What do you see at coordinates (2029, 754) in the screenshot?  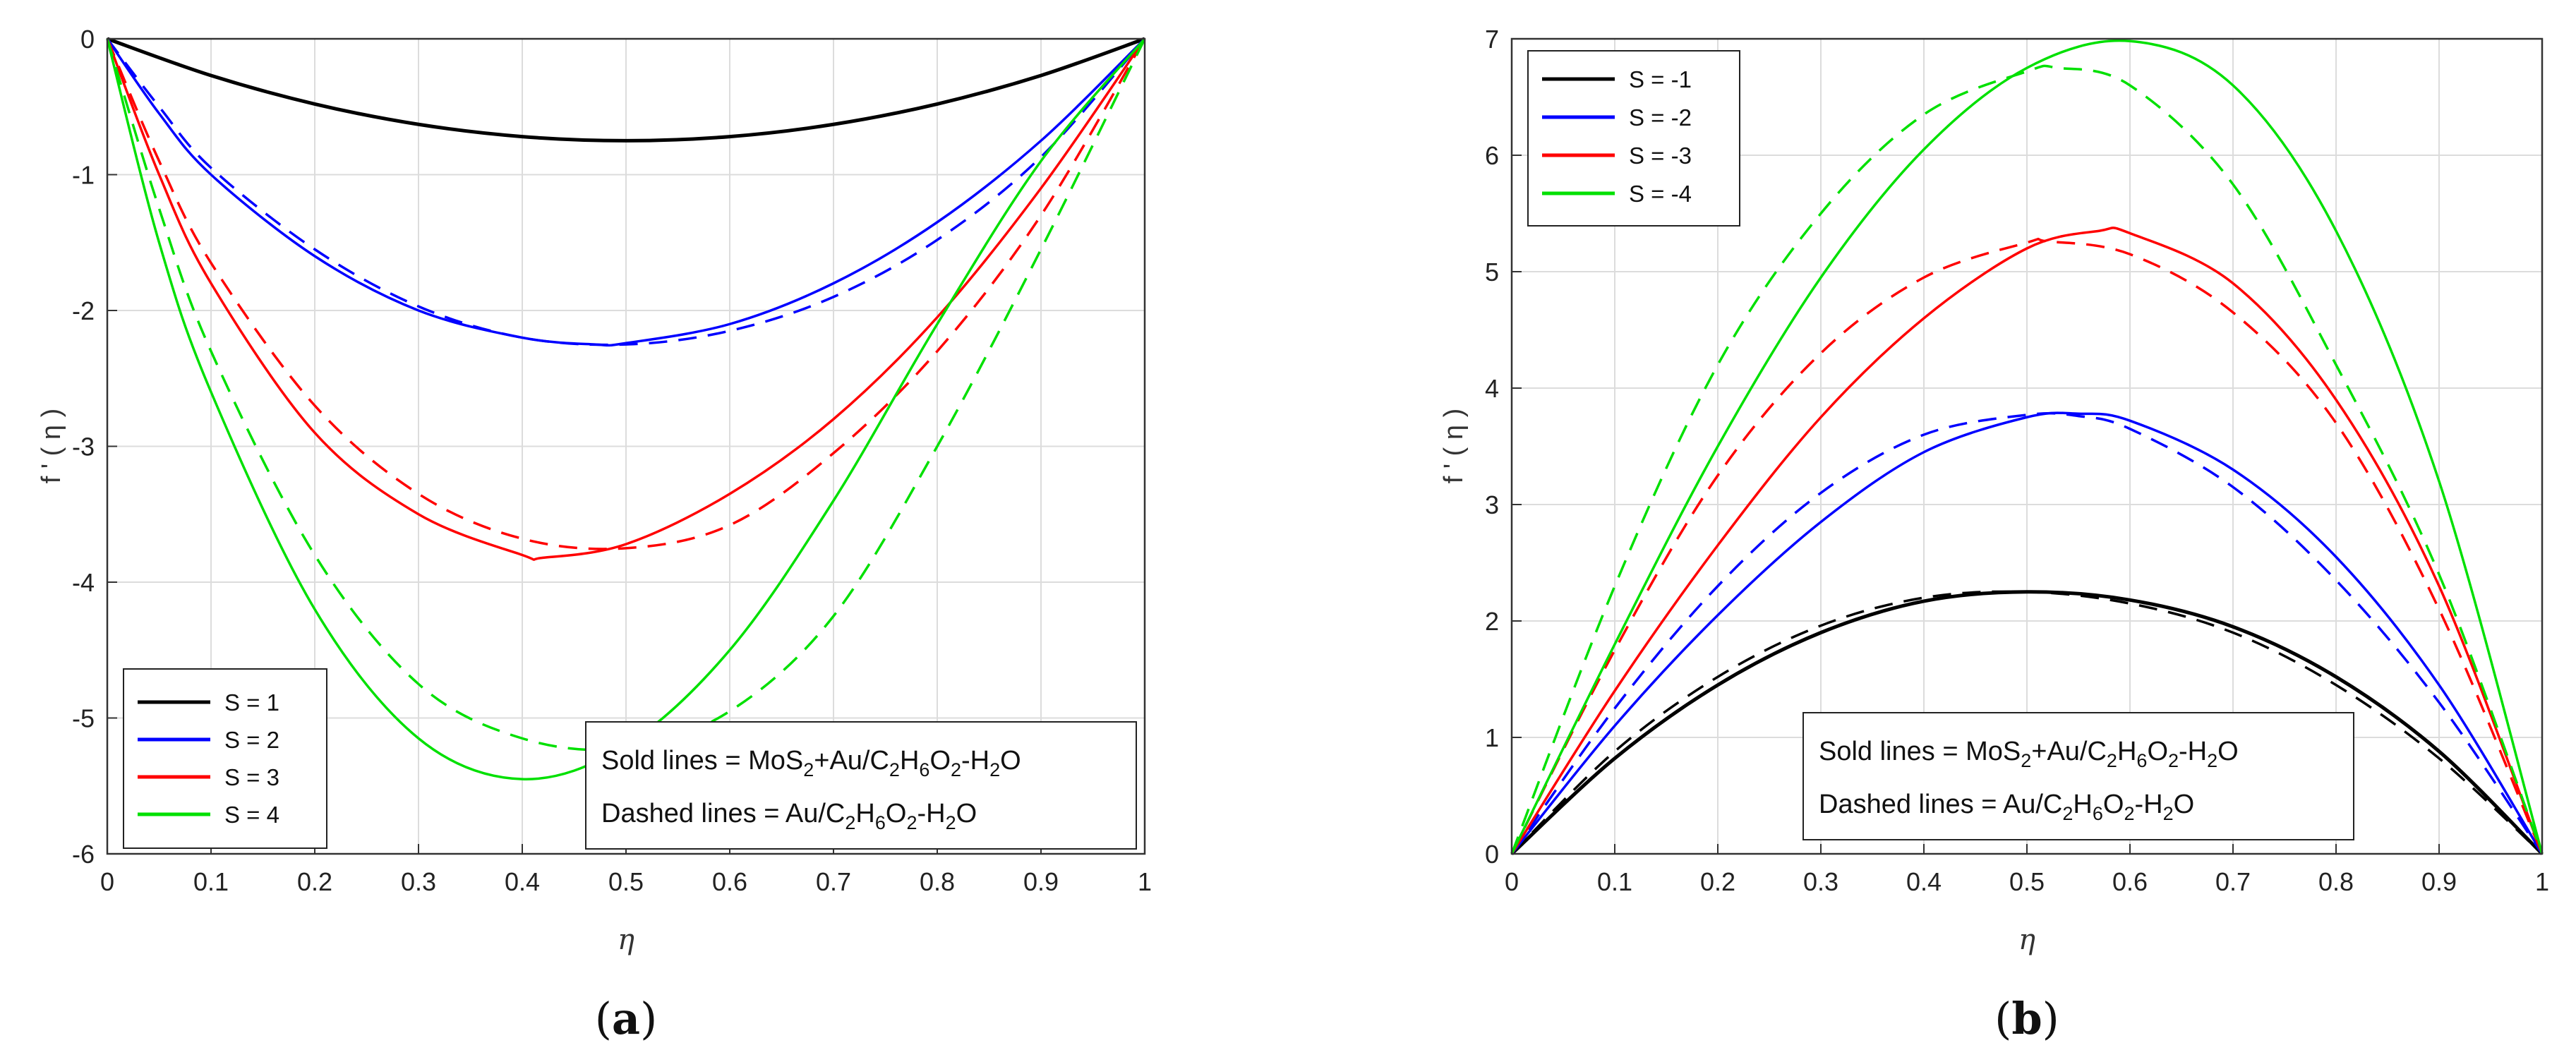 I see `note-solid-b: Sold lines = MoS2+Au/C2H6O2-H2O` at bounding box center [2029, 754].